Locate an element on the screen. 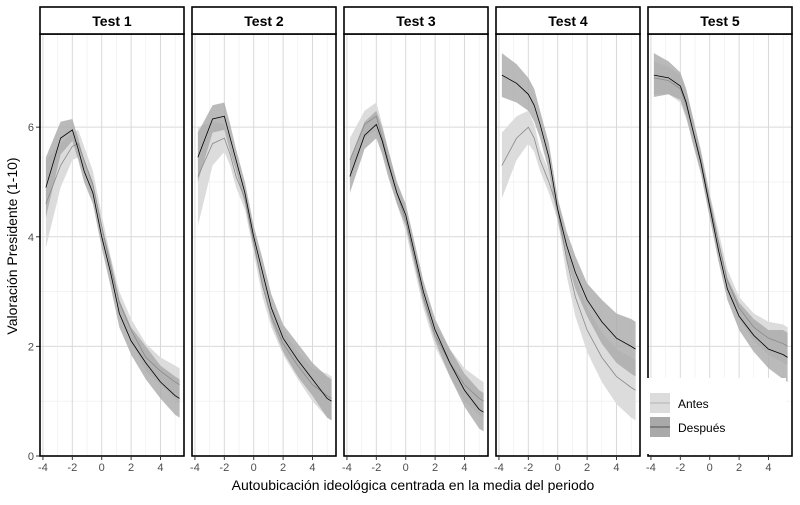 This screenshot has height=505, width=800. legend-label-despues: Después is located at coordinates (701, 428).